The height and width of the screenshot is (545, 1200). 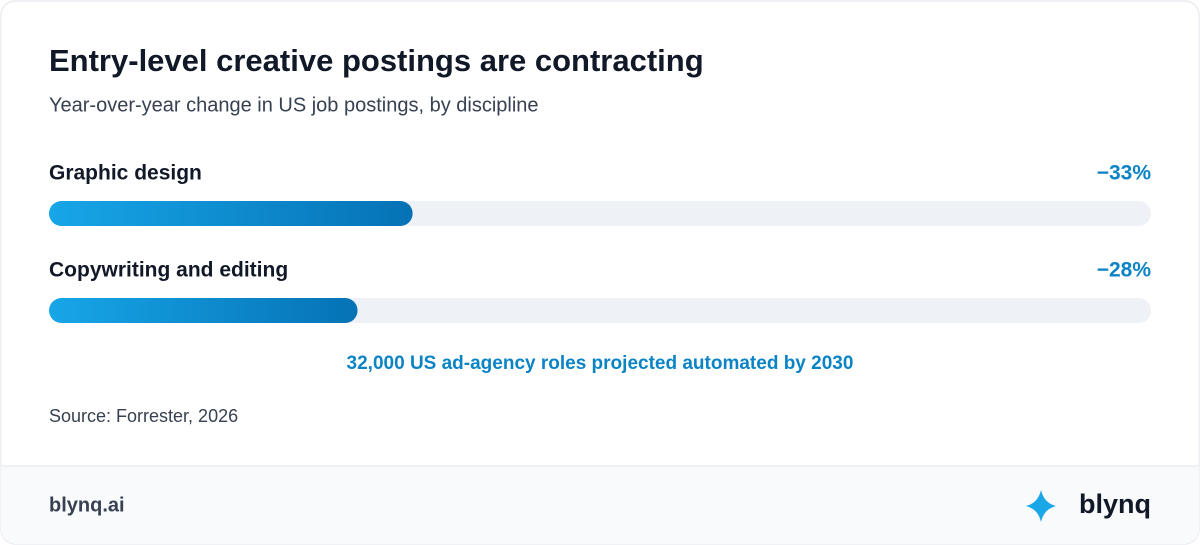 I want to click on footer-site: blynq.ai, so click(x=87, y=505).